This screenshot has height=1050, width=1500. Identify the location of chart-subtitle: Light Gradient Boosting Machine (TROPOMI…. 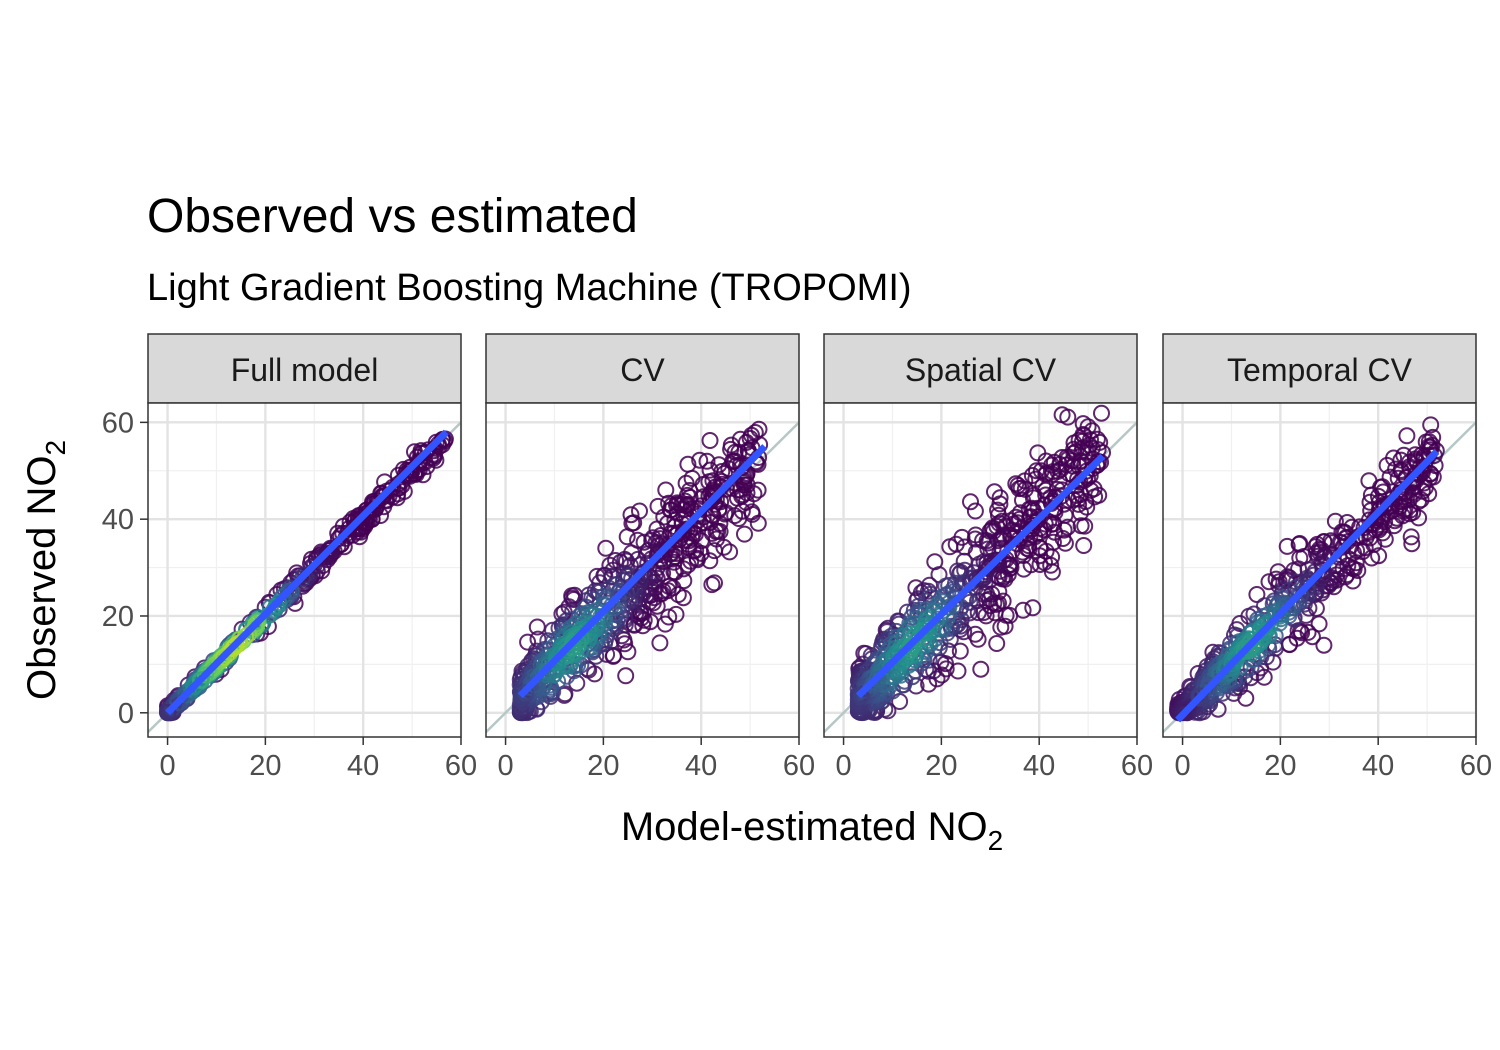
(529, 288).